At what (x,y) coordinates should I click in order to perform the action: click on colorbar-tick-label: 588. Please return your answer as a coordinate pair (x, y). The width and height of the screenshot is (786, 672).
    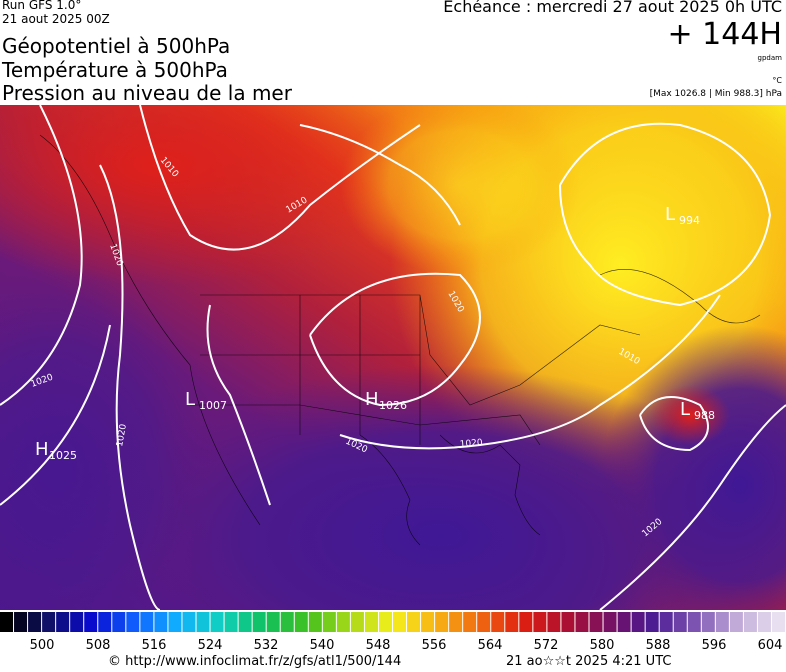
    Looking at the image, I should click on (658, 645).